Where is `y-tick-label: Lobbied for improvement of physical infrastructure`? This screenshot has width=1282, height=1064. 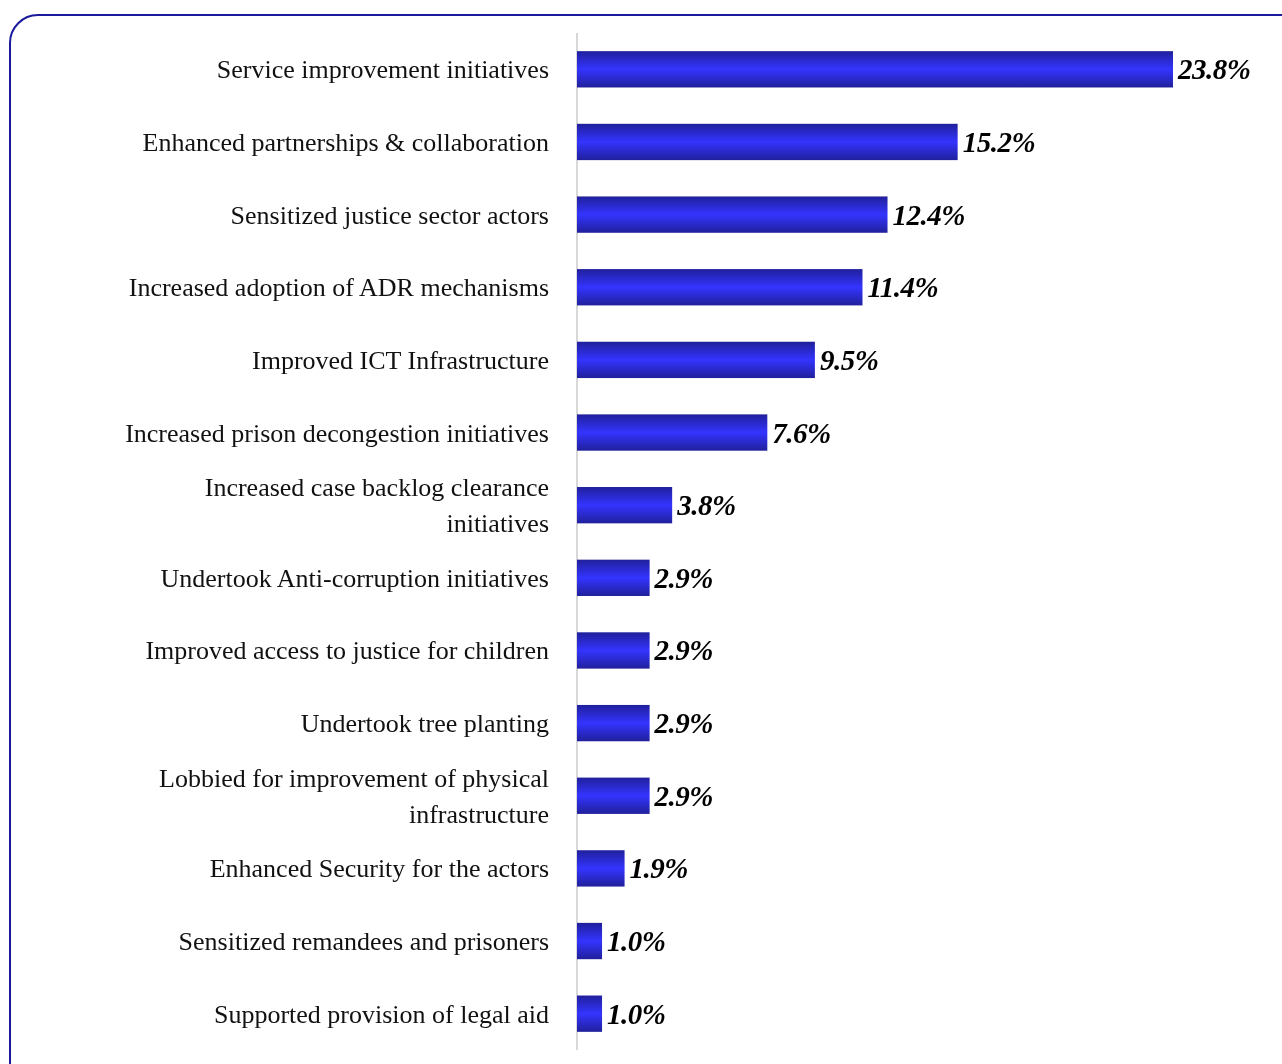
y-tick-label: Lobbied for improvement of physical infrastructure is located at coordinates (354, 796).